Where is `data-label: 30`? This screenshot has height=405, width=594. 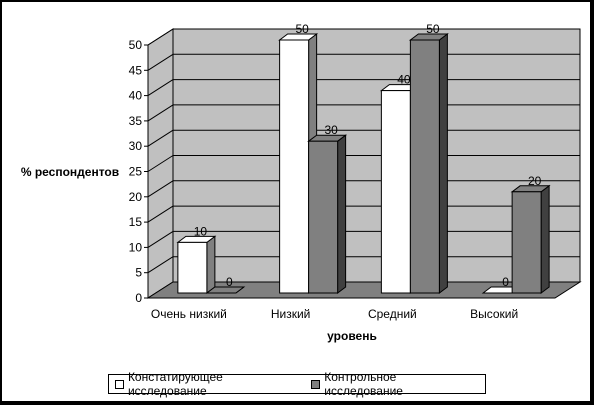
data-label: 30 is located at coordinates (331, 130).